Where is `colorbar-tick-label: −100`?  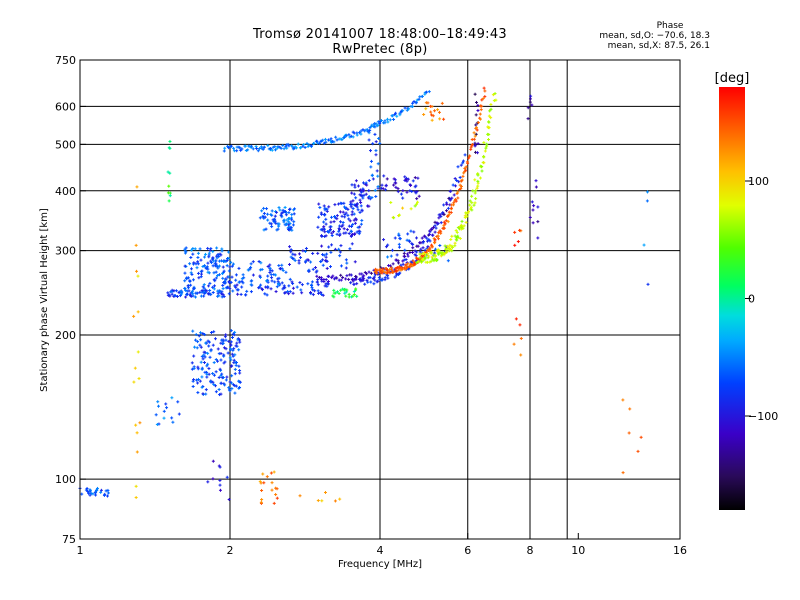
colorbar-tick-label: −100 is located at coordinates (763, 416).